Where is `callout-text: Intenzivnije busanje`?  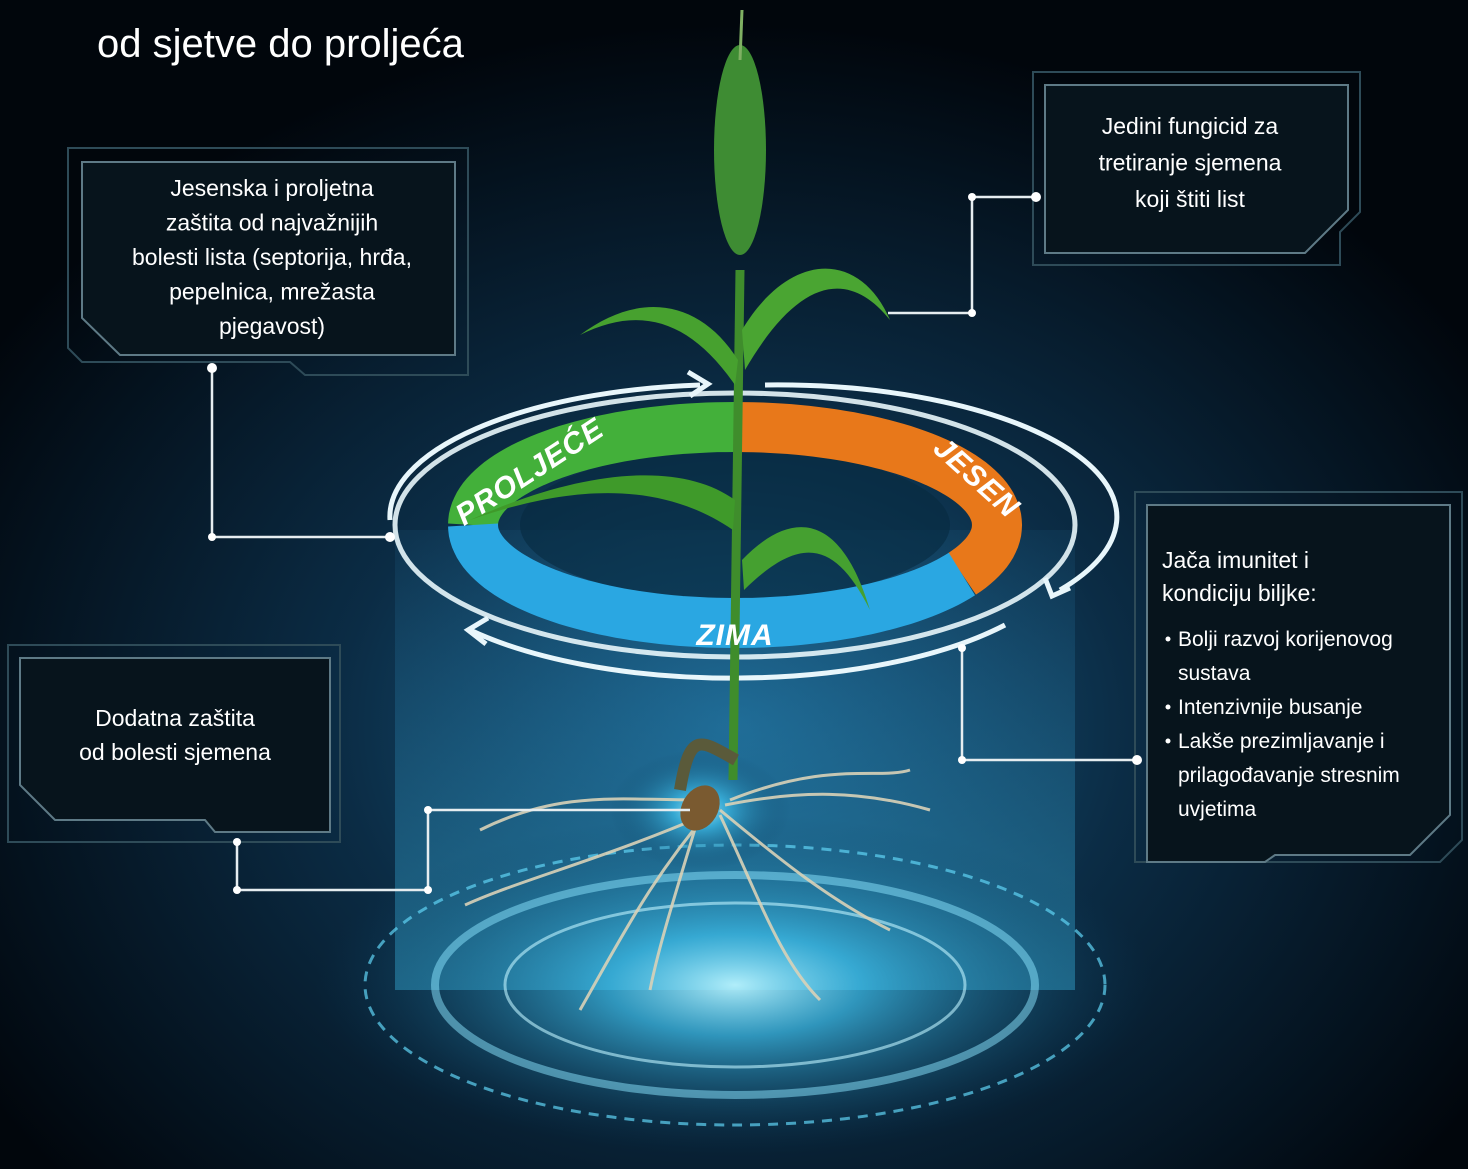
callout-text: Intenzivnije busanje is located at coordinates (1270, 707).